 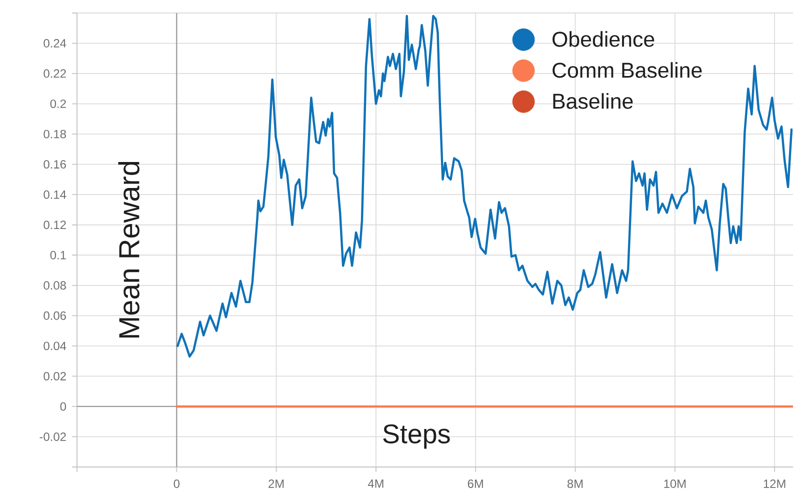 I want to click on y-tick-label: 0.04, so click(x=55, y=346).